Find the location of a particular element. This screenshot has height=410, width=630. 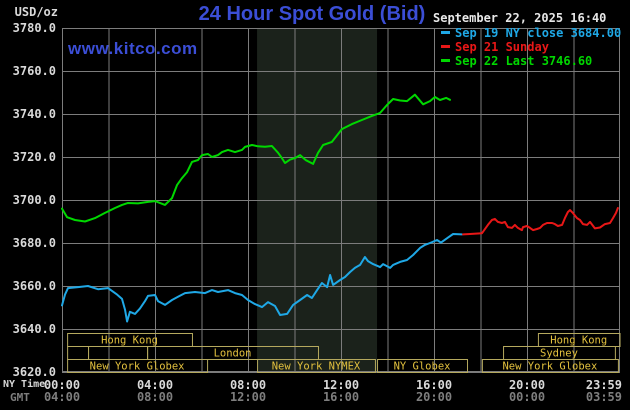

y-tick-label: 3620.0 is located at coordinates (34, 372).